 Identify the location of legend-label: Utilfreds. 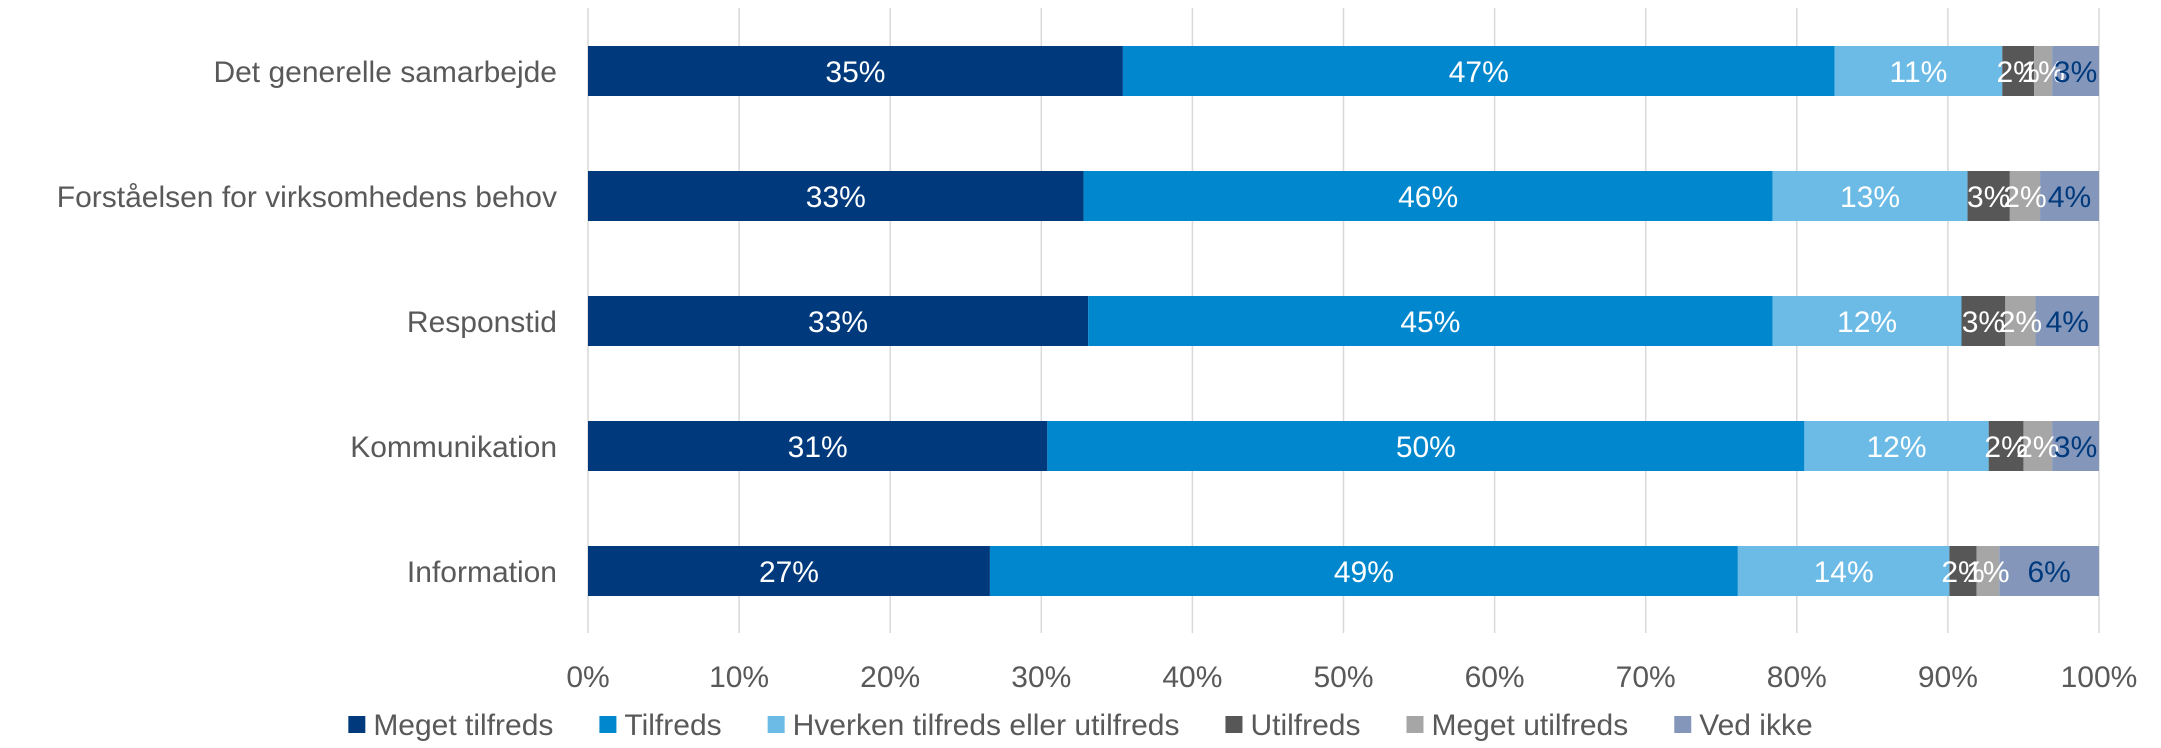
(1305, 725).